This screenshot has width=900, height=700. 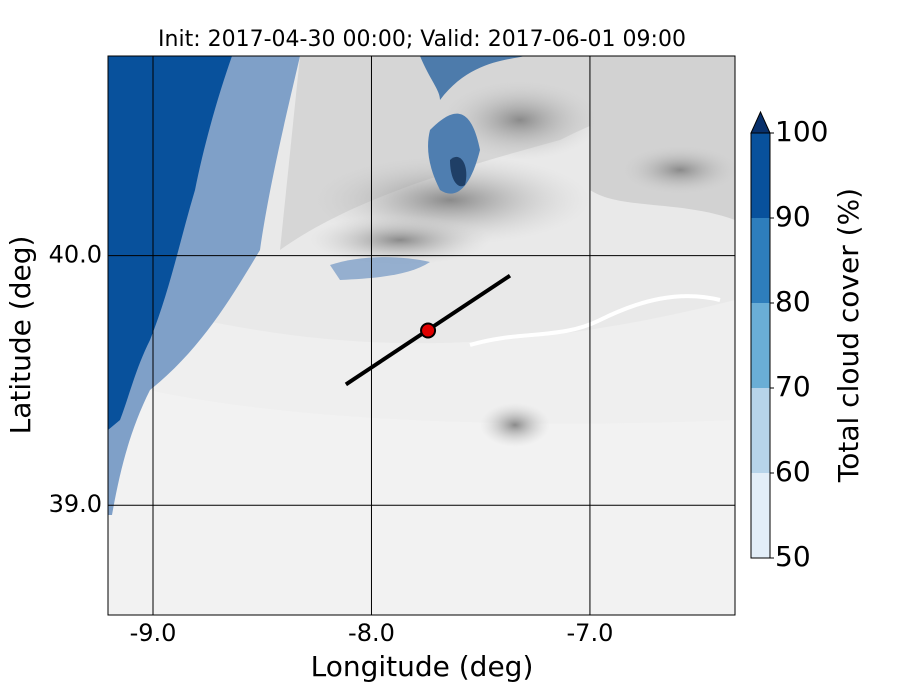 I want to click on colorbar-tick-label: 60, so click(x=793, y=471).